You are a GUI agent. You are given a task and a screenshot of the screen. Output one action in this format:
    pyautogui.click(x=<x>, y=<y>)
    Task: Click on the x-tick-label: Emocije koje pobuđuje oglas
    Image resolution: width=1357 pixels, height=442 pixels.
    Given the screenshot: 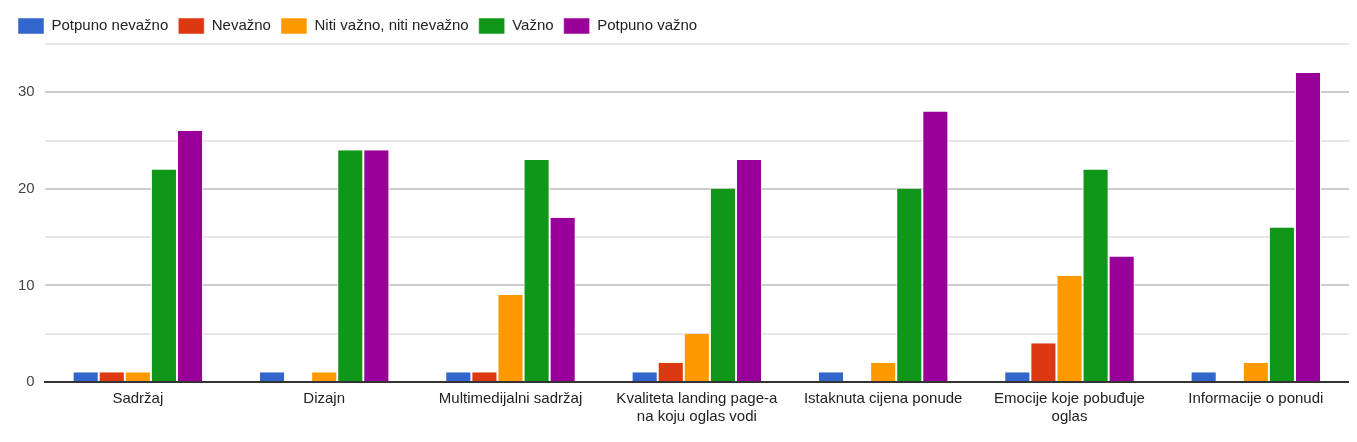 What is the action you would take?
    pyautogui.click(x=1069, y=407)
    